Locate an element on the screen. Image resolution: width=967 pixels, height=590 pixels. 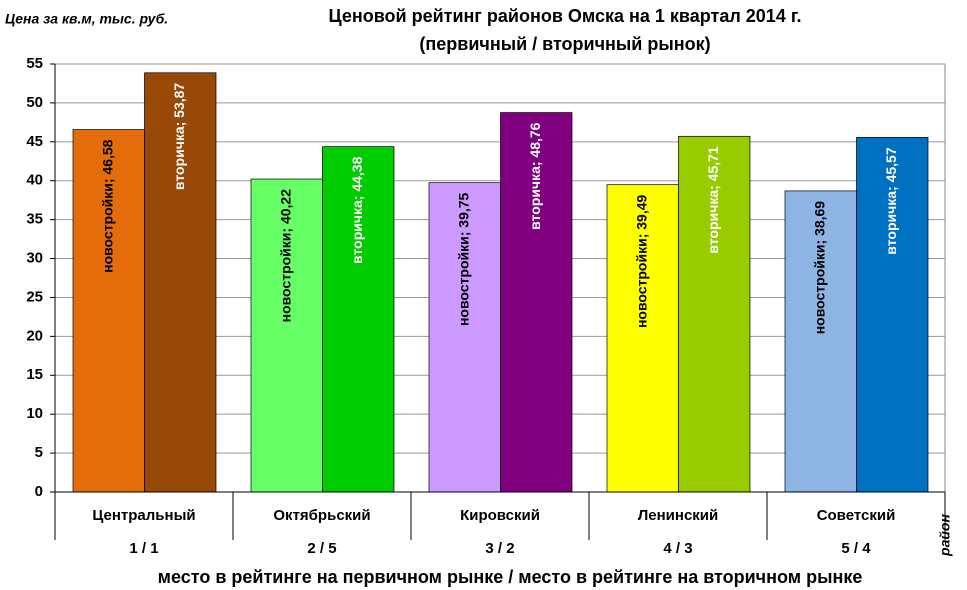
y-tick-label: 25 is located at coordinates (34, 296).